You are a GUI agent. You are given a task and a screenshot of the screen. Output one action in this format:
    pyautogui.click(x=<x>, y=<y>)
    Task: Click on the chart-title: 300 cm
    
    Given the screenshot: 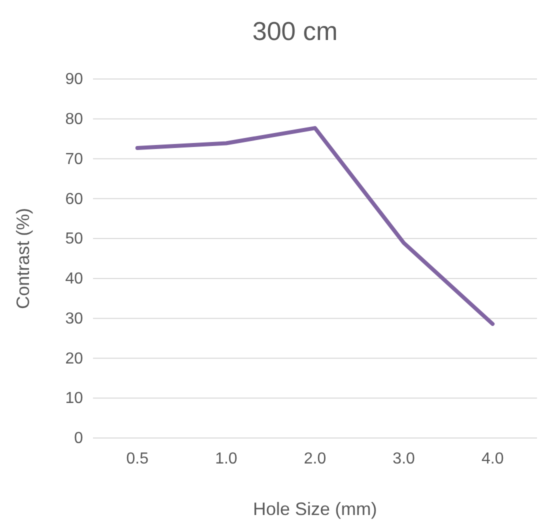 What is the action you would take?
    pyautogui.click(x=295, y=31)
    